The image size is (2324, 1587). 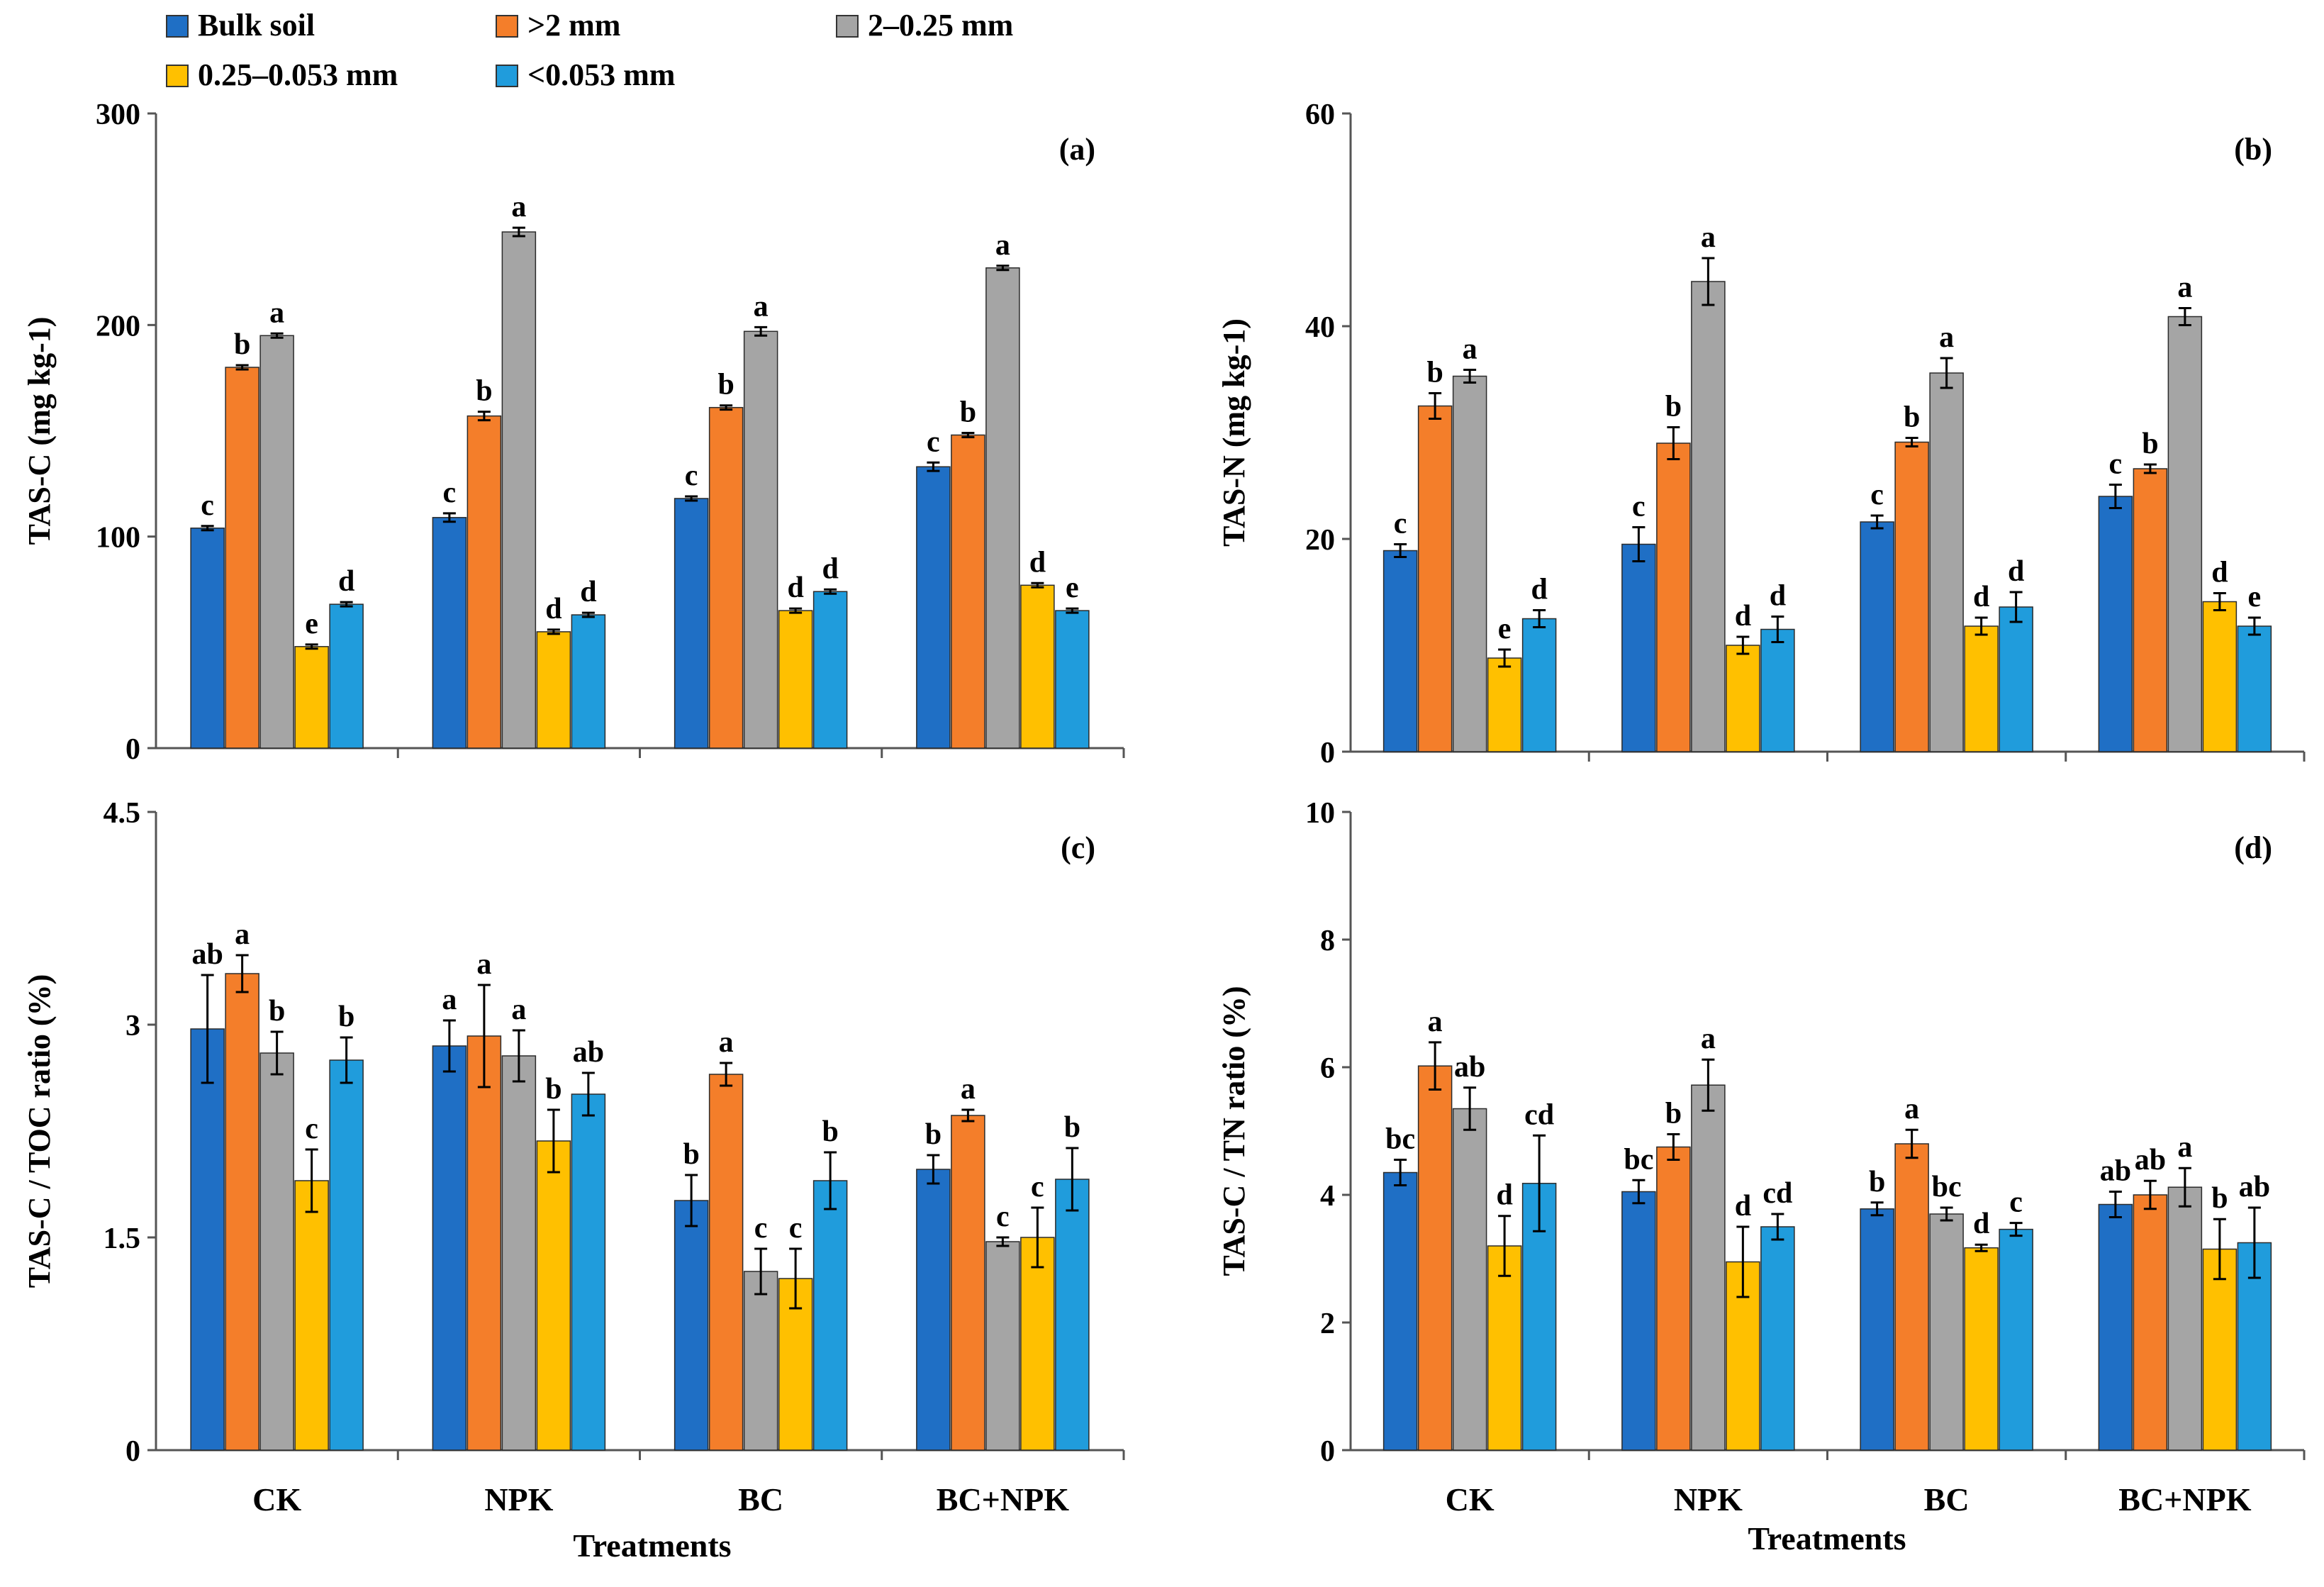 What do you see at coordinates (1947, 1499) in the screenshot?
I see `x-tick-label: BC` at bounding box center [1947, 1499].